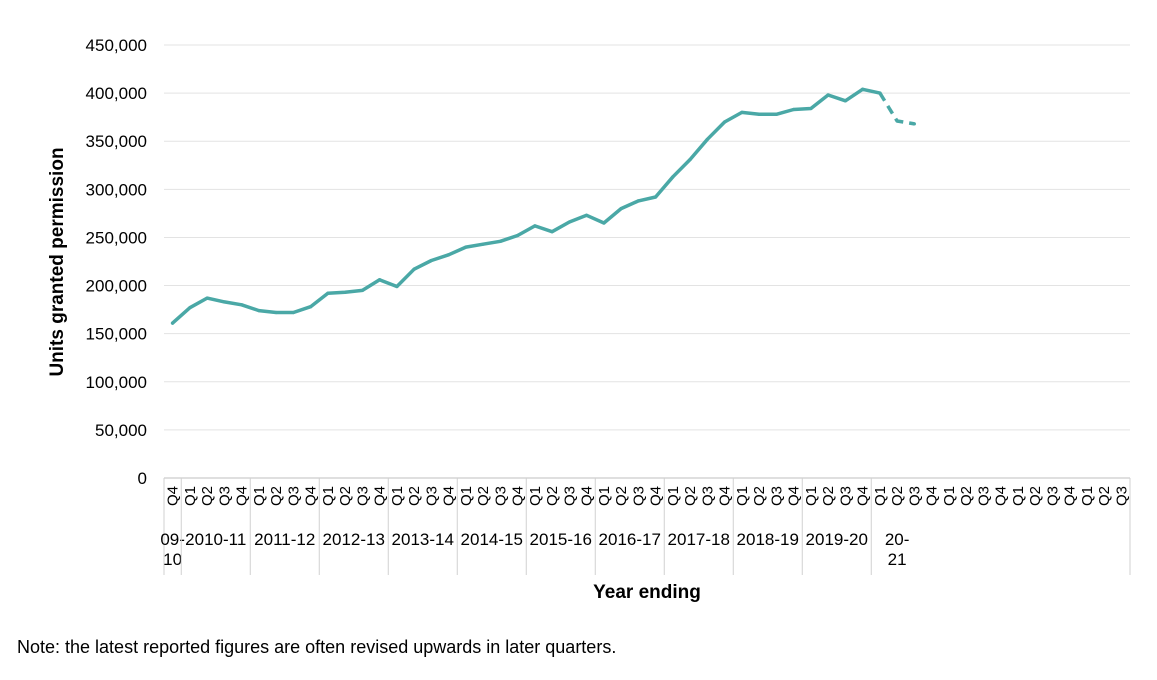  Describe the element at coordinates (116, 286) in the screenshot. I see `y-tick-label: 200,000` at that location.